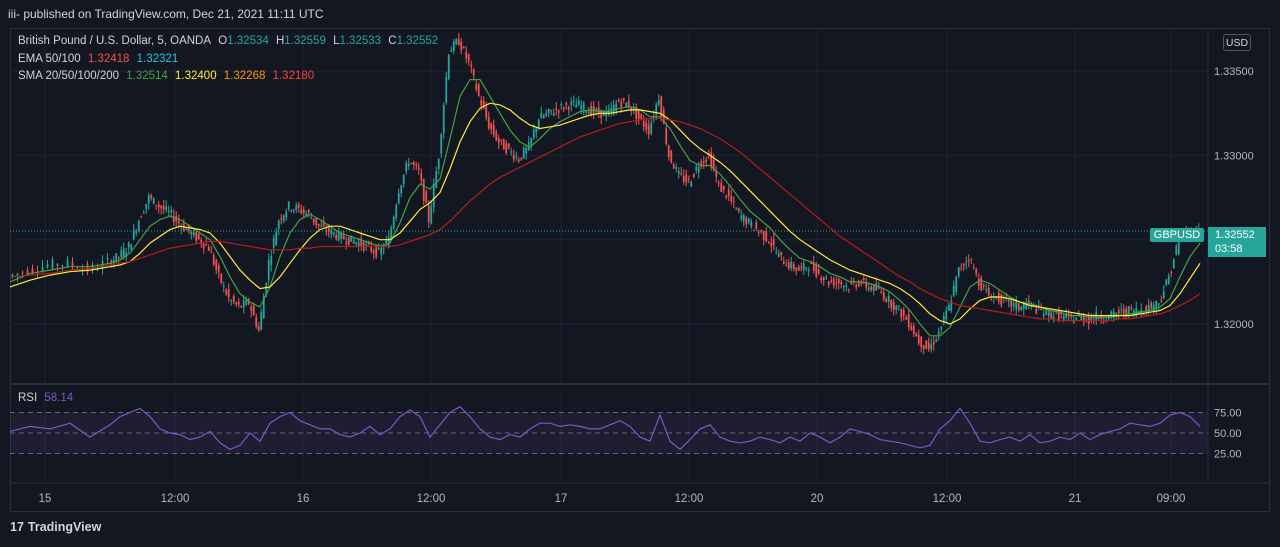 The width and height of the screenshot is (1280, 547). Describe the element at coordinates (47, 398) in the screenshot. I see `rsi-legend: RSI 58.14` at that location.